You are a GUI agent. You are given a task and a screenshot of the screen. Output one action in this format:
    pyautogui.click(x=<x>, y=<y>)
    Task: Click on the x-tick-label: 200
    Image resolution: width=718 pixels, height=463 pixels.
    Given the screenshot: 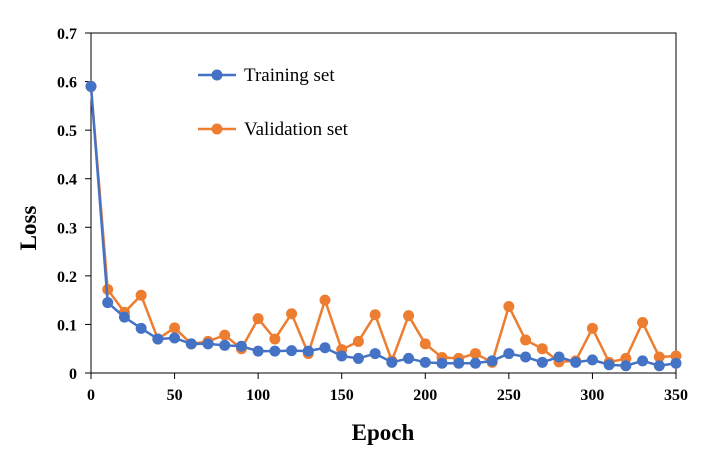 What is the action you would take?
    pyautogui.click(x=425, y=395)
    